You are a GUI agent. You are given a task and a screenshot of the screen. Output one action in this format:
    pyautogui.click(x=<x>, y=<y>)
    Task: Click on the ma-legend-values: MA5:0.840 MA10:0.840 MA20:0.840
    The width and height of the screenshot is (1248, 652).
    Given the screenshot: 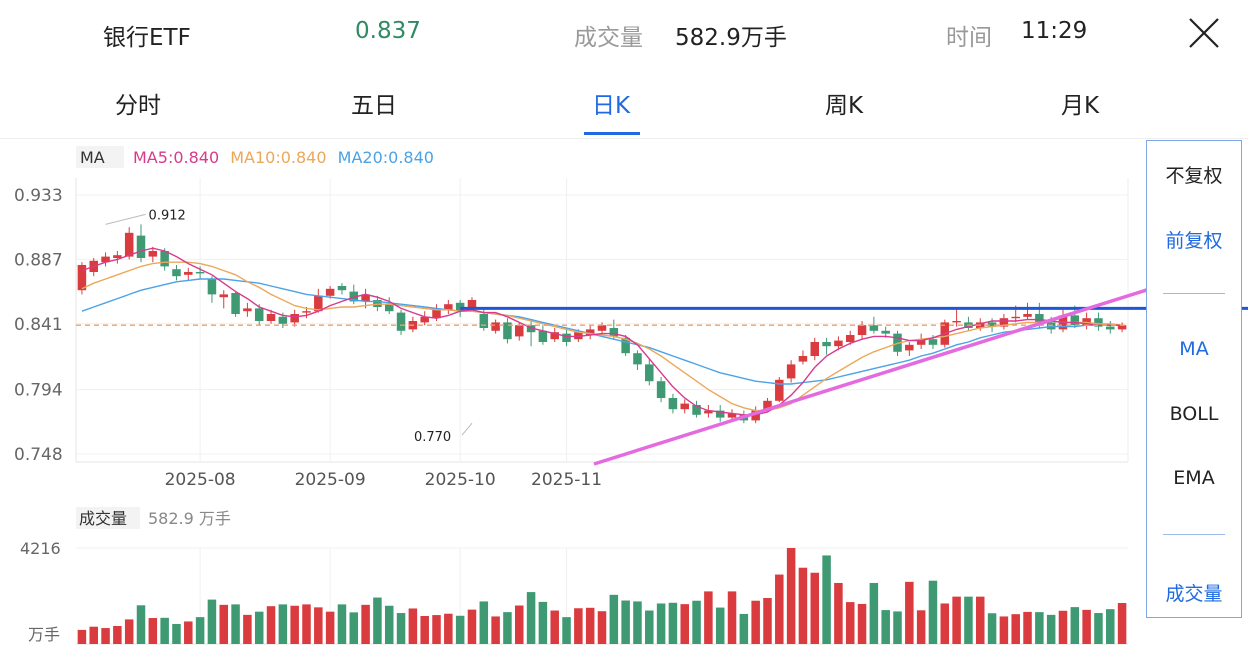 What is the action you would take?
    pyautogui.click(x=283, y=157)
    